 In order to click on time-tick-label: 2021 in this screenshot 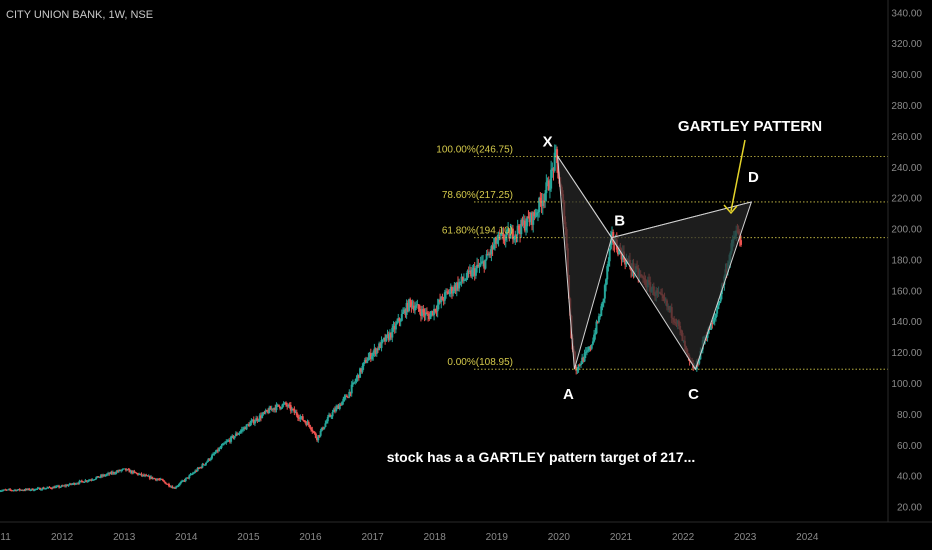, I will do `click(621, 537)`.